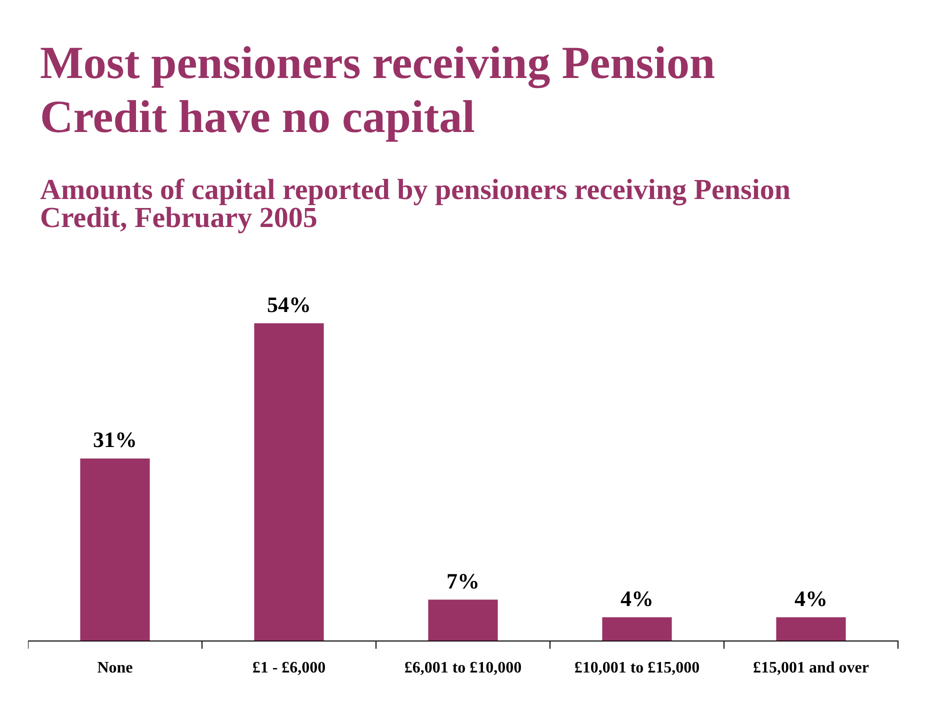 The image size is (951, 718). Describe the element at coordinates (378, 90) in the screenshot. I see `chart-title: Most pensioners receiving Pension Credit have no capital` at that location.